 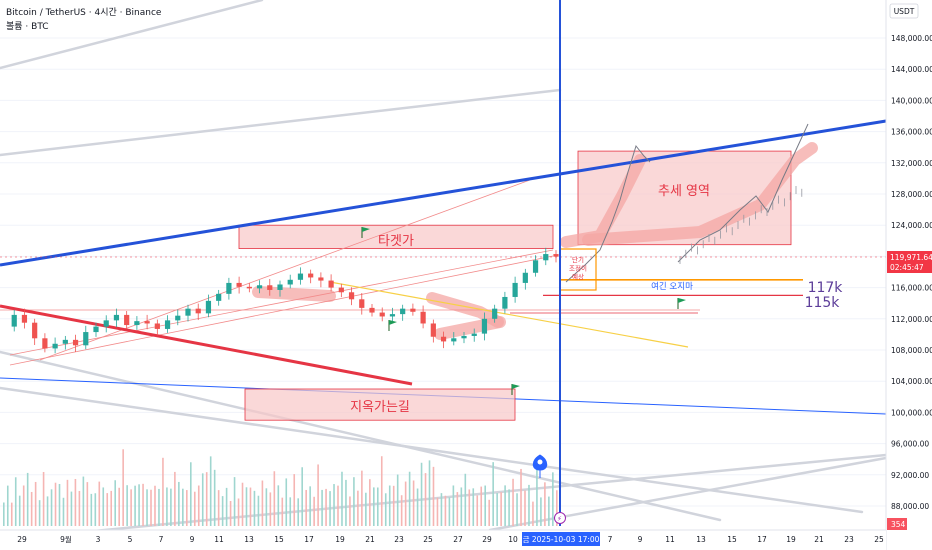 I want to click on price-tick-label: 144,000.00, so click(x=911, y=69).